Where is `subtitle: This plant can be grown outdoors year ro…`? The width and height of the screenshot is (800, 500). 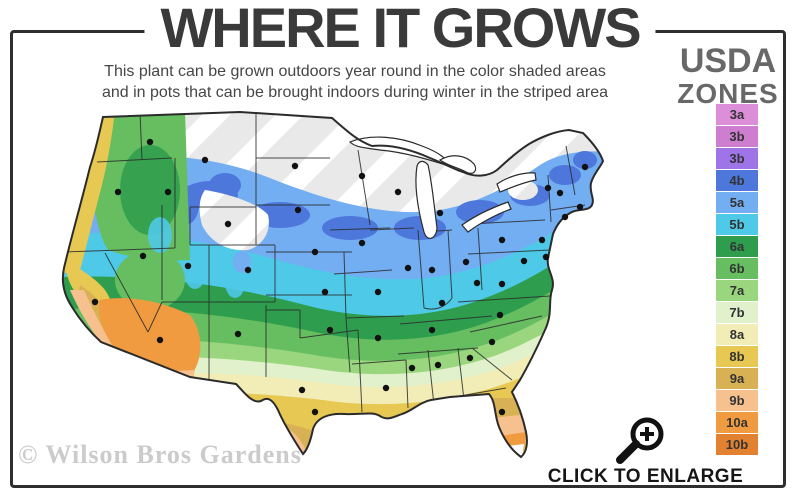
subtitle: This plant can be grown outdoors year ro… is located at coordinates (355, 82).